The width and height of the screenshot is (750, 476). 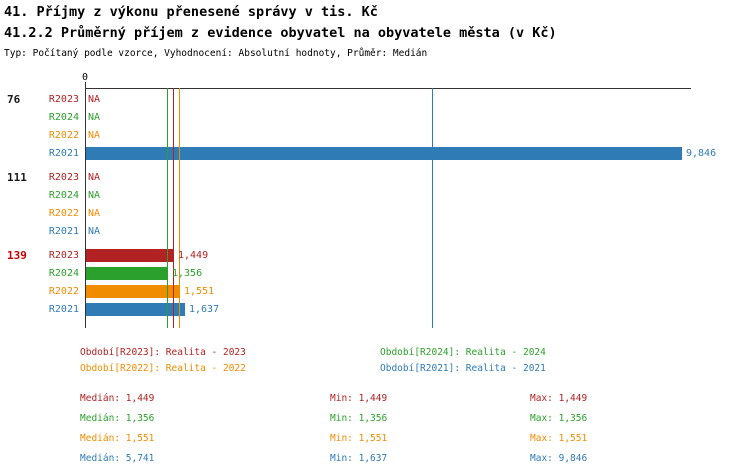 I want to click on legend-item: Období[R2022]: Realita - 2022, so click(x=163, y=368).